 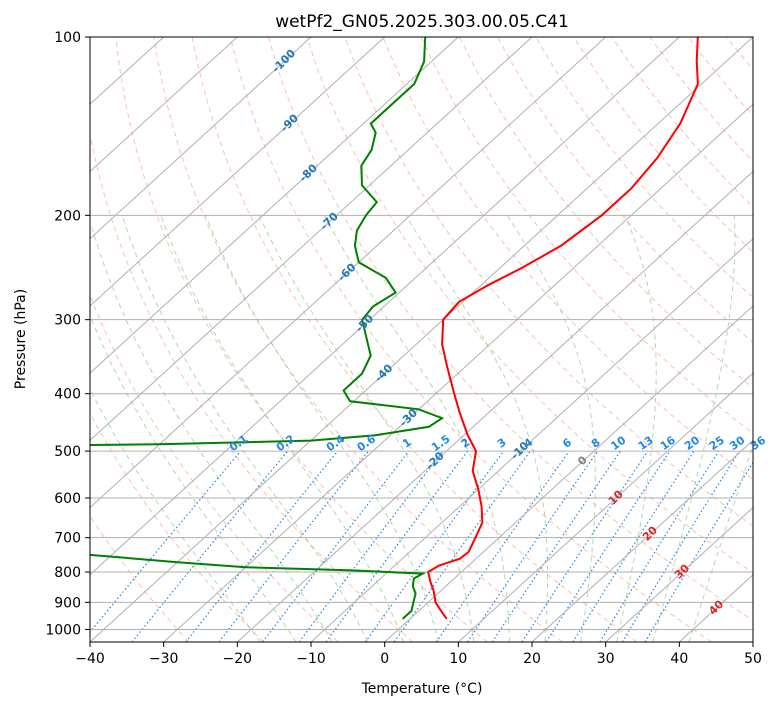 What do you see at coordinates (67, 216) in the screenshot?
I see `y-tick-label: 200` at bounding box center [67, 216].